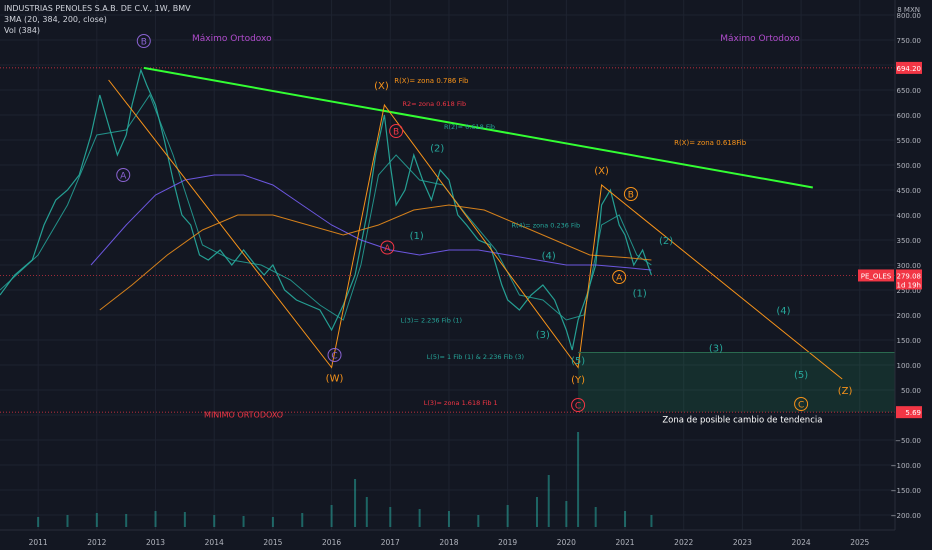  I want to click on wave-label: (5), so click(578, 361).